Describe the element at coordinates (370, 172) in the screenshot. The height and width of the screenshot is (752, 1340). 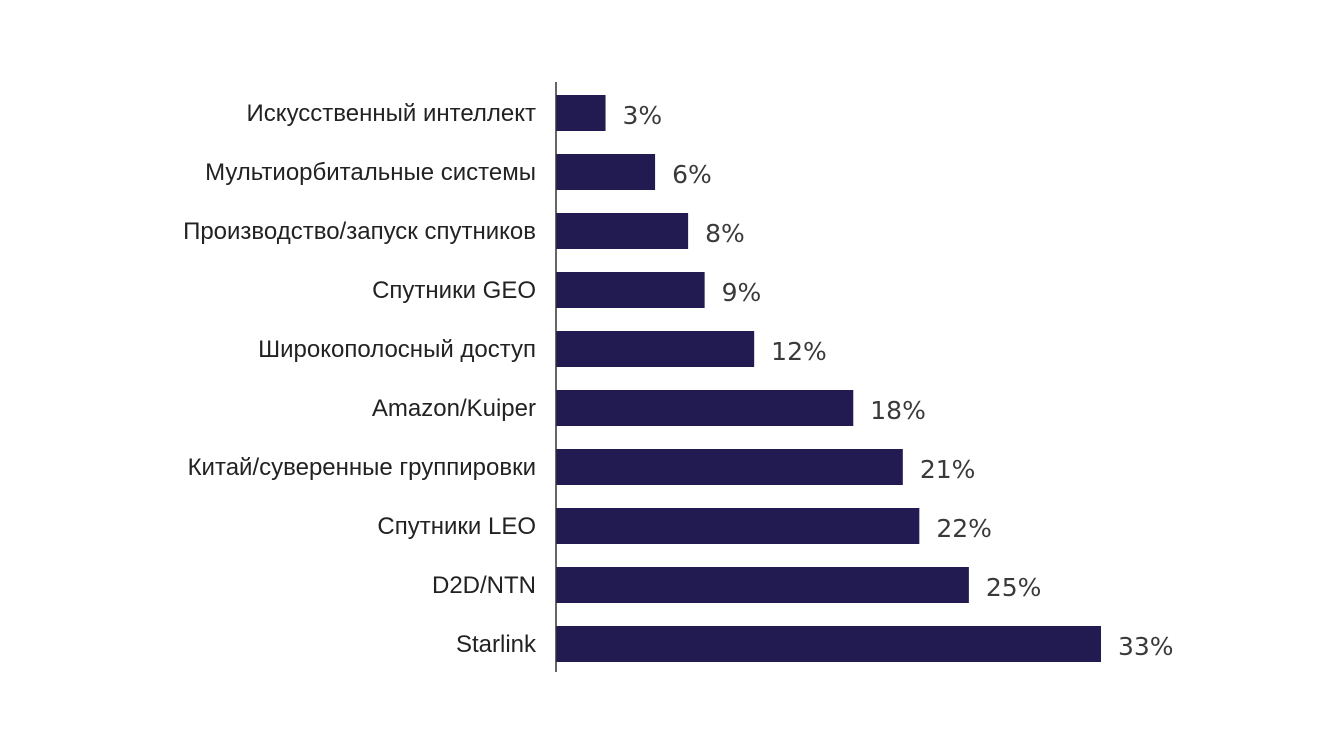
I see `category-label: Мультиорбитальные системы` at that location.